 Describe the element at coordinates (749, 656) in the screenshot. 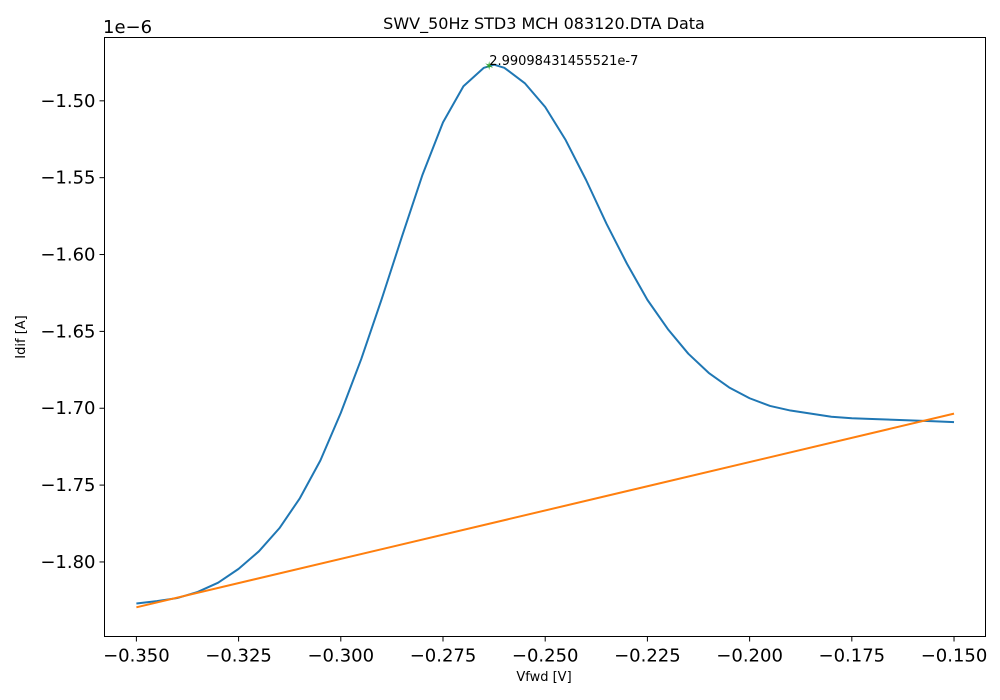

I see `x-tick-label: −0.200` at that location.